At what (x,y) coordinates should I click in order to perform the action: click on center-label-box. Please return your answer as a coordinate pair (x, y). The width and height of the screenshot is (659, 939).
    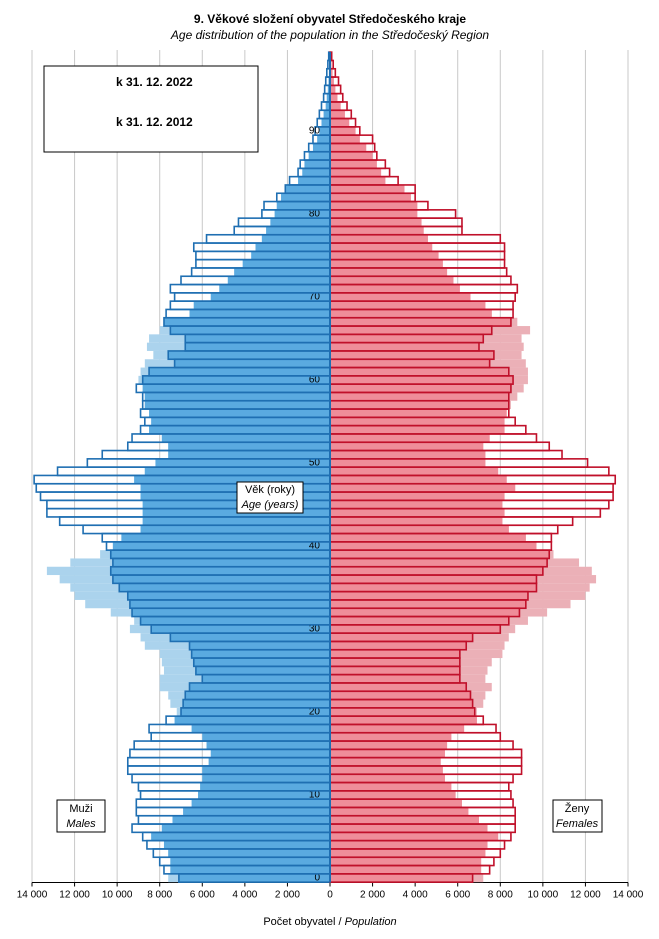
    Looking at the image, I should click on (270, 497).